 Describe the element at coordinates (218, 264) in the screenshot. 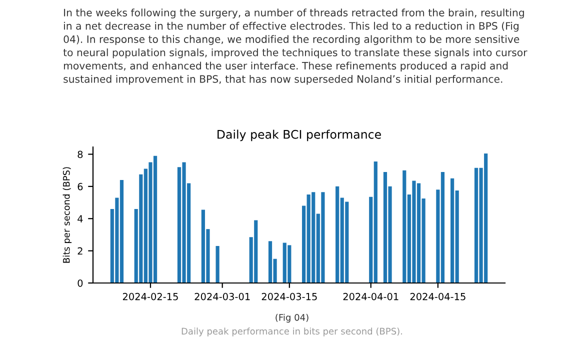

I see `bar` at that location.